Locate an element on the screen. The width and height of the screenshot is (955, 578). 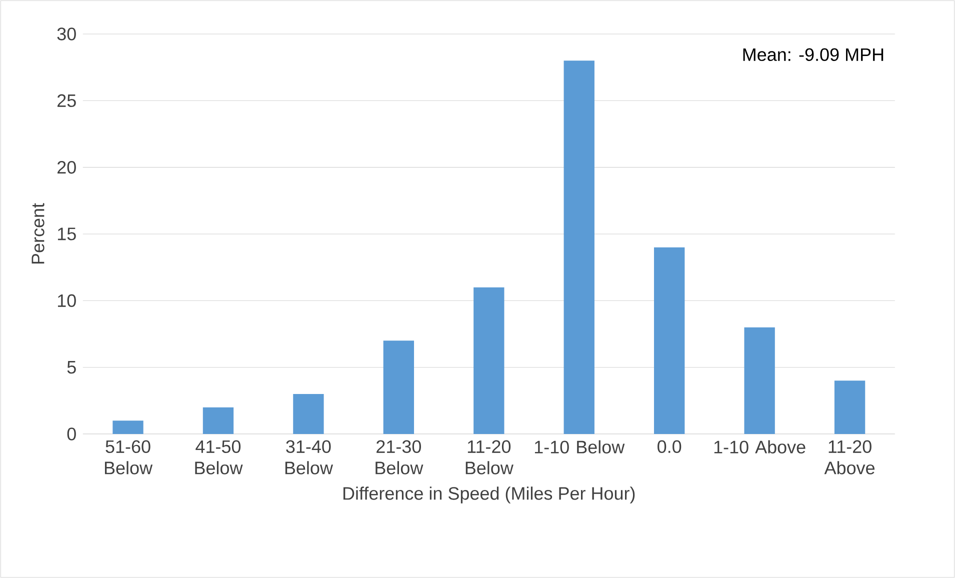
x-tick-label: 51-60 Below is located at coordinates (128, 457).